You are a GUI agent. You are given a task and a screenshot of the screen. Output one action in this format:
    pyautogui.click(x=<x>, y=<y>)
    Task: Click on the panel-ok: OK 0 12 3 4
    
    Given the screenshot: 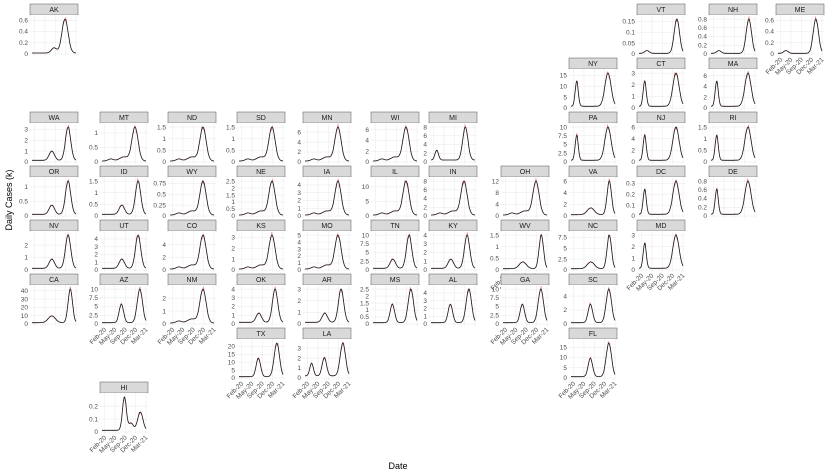 What is the action you would take?
    pyautogui.click(x=258, y=300)
    